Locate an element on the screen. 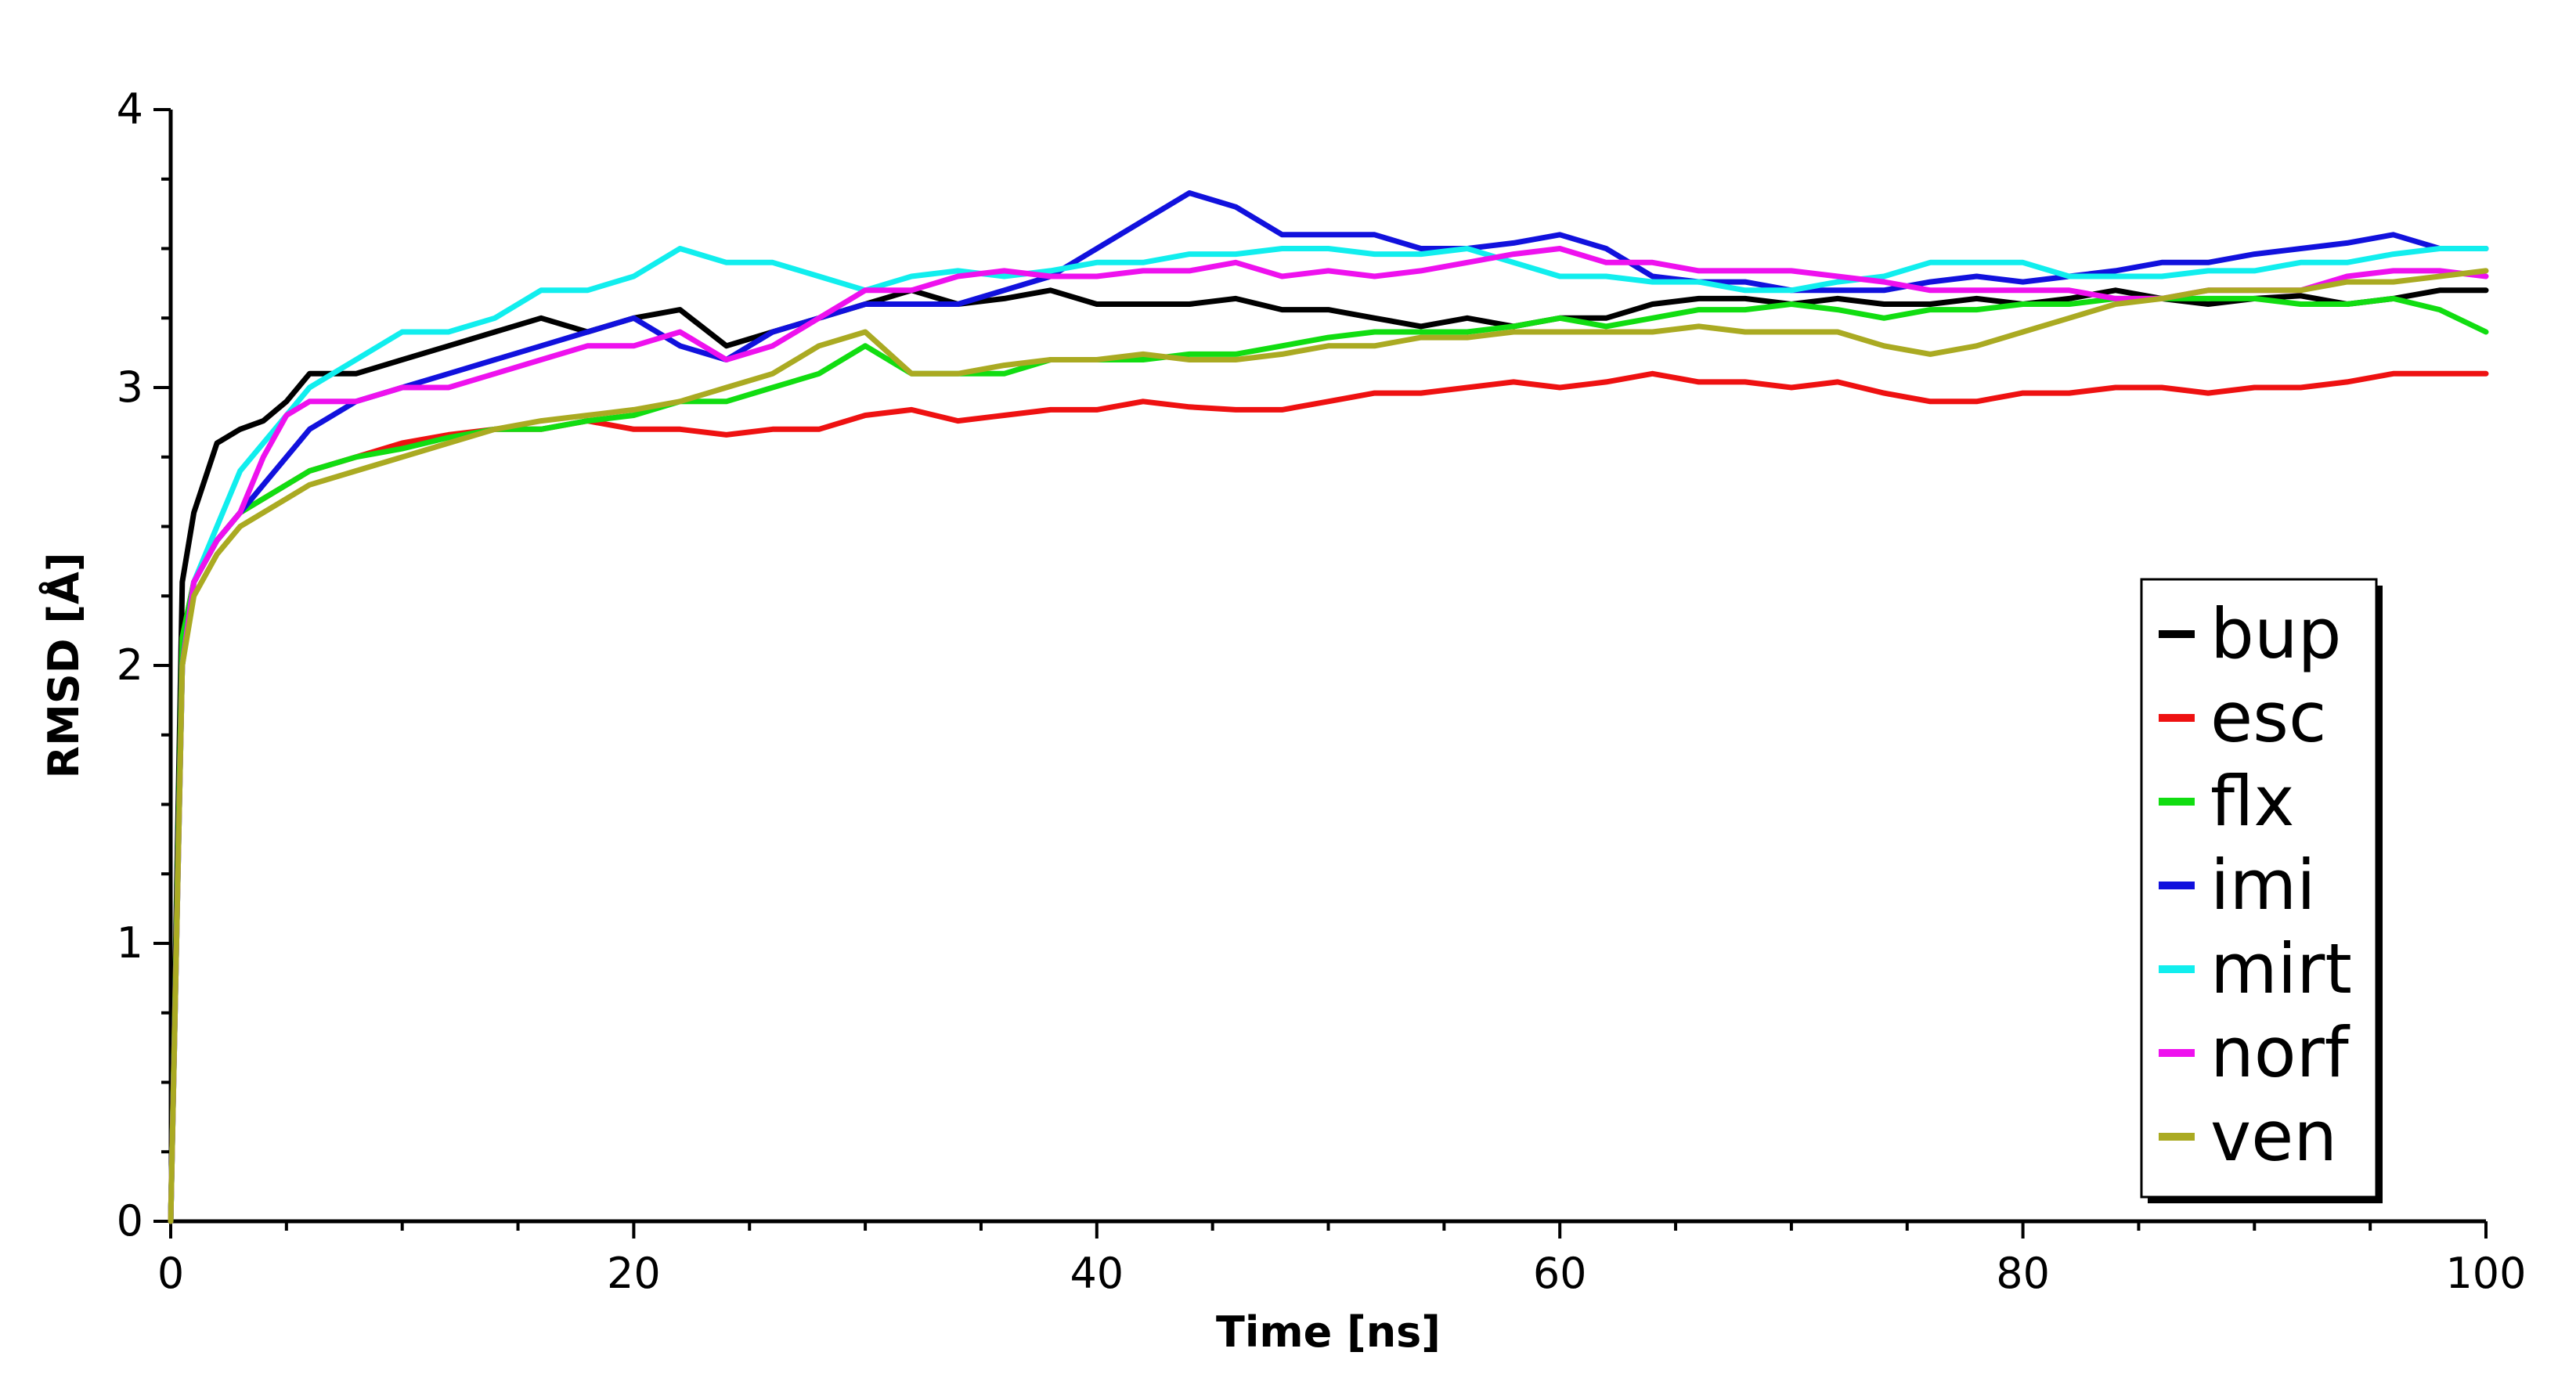  y-tick-label: 3 is located at coordinates (130, 387).